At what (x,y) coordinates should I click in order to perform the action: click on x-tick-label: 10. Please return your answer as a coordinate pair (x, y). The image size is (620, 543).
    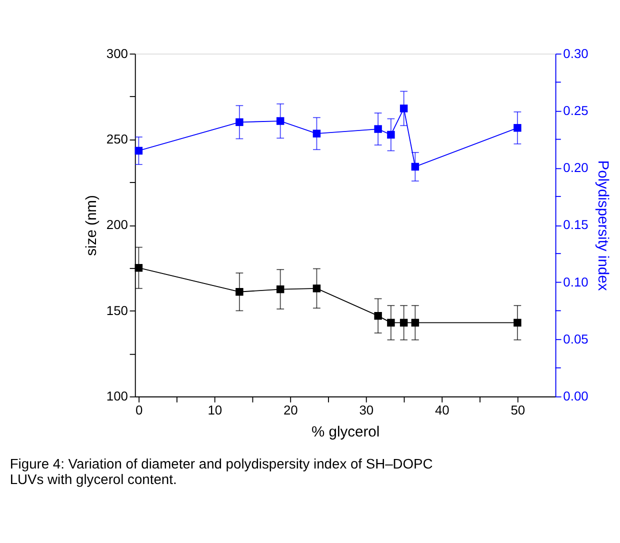
    Looking at the image, I should click on (215, 410).